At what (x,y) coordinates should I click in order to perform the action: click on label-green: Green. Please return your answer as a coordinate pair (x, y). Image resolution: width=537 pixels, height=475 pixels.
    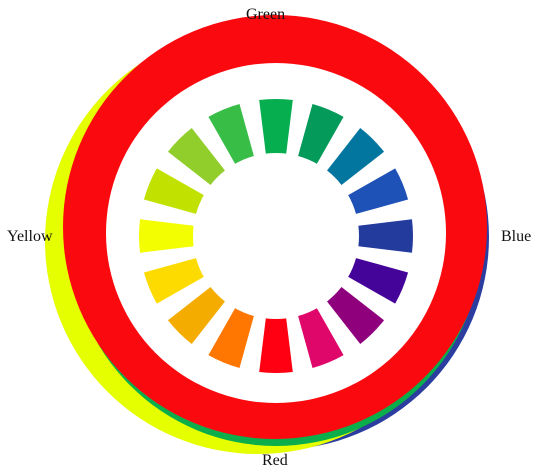
    Looking at the image, I should click on (266, 14).